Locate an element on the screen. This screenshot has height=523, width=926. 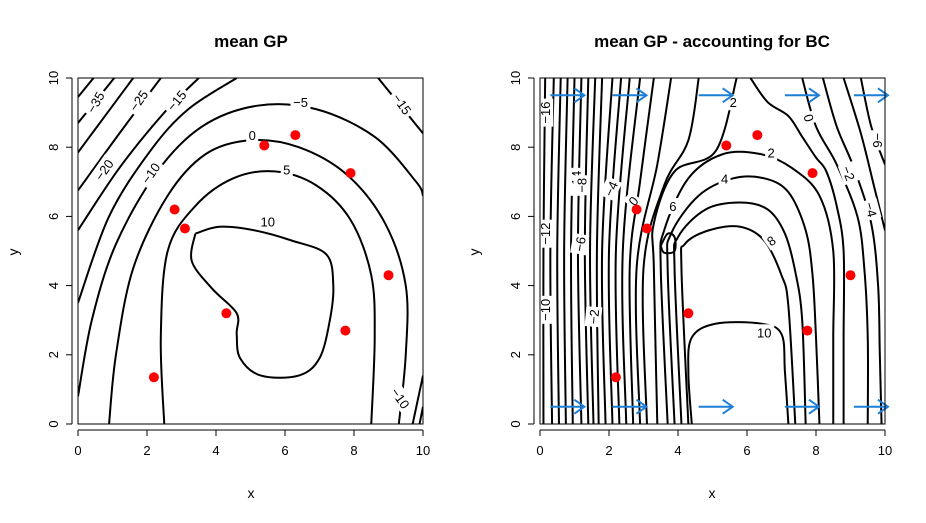
contour-label-text: −8 is located at coordinates (581, 185).